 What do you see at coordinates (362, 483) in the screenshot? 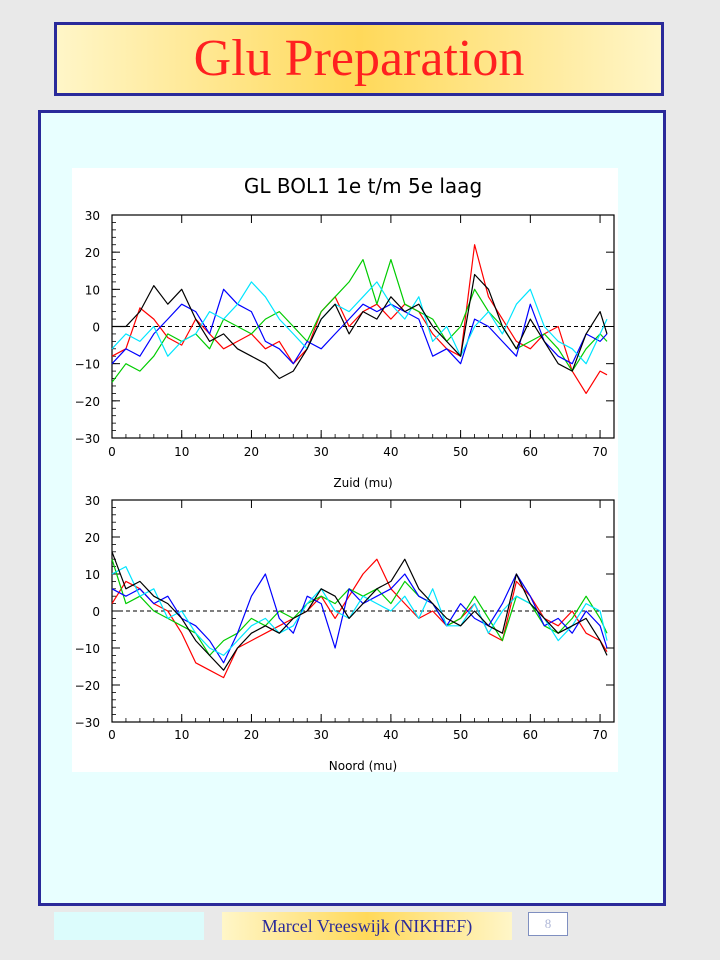
I see `x-axis-label: Zuid (mu)` at bounding box center [362, 483].